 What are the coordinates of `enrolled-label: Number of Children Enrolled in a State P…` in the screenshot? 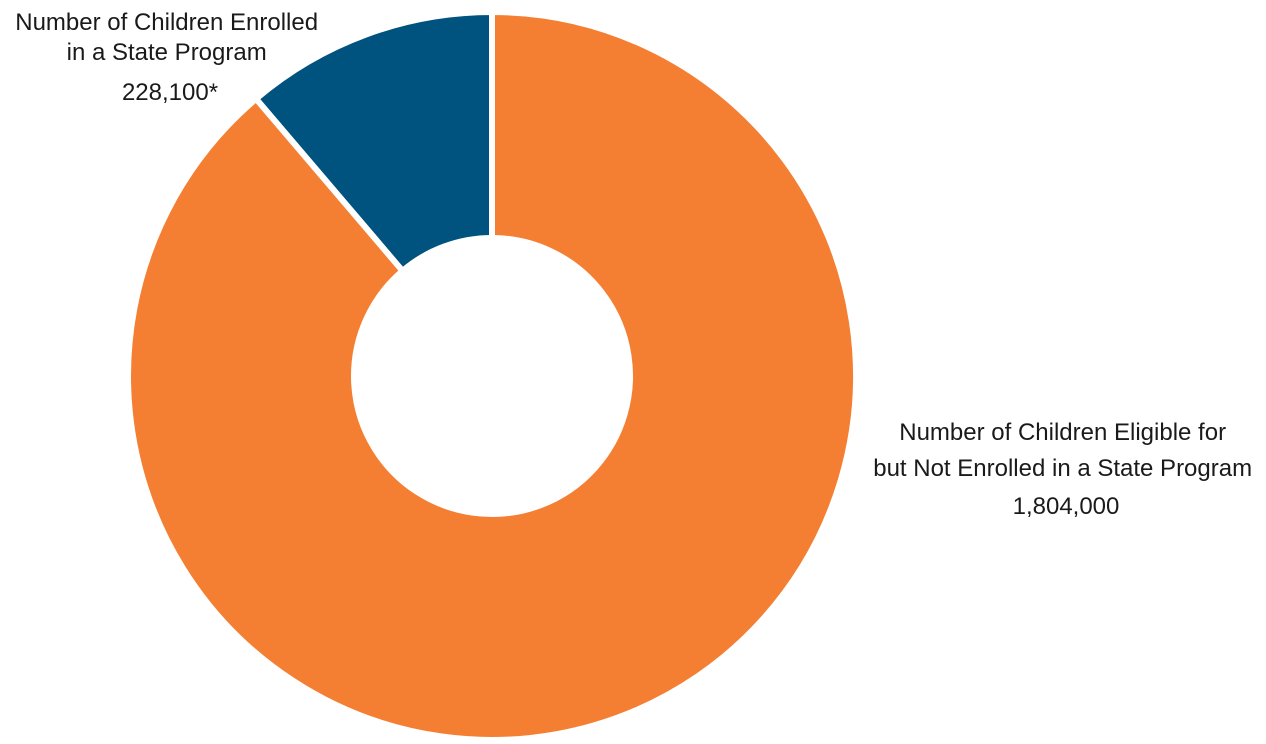 It's located at (169, 57).